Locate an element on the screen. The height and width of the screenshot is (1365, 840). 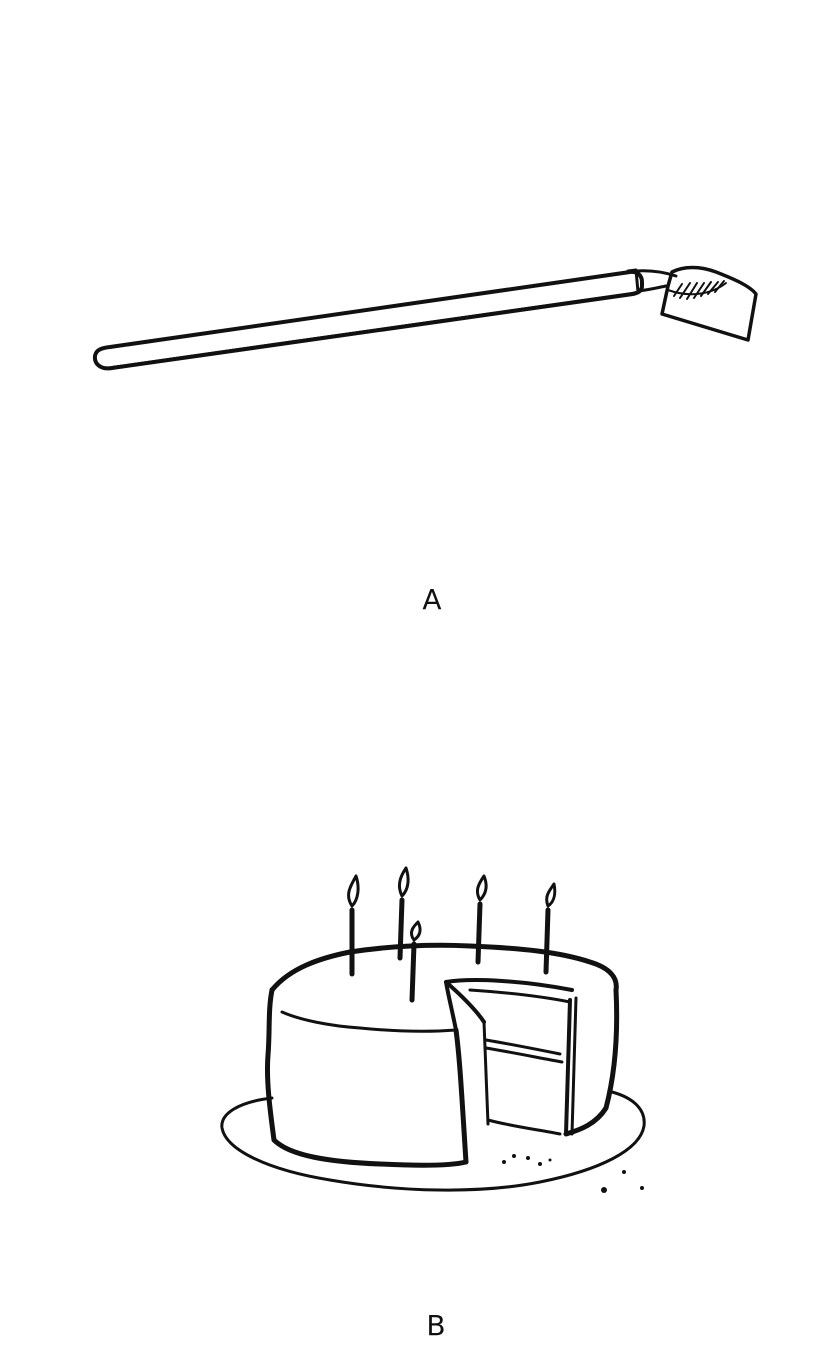
figure-label-b: B is located at coordinates (436, 1325).